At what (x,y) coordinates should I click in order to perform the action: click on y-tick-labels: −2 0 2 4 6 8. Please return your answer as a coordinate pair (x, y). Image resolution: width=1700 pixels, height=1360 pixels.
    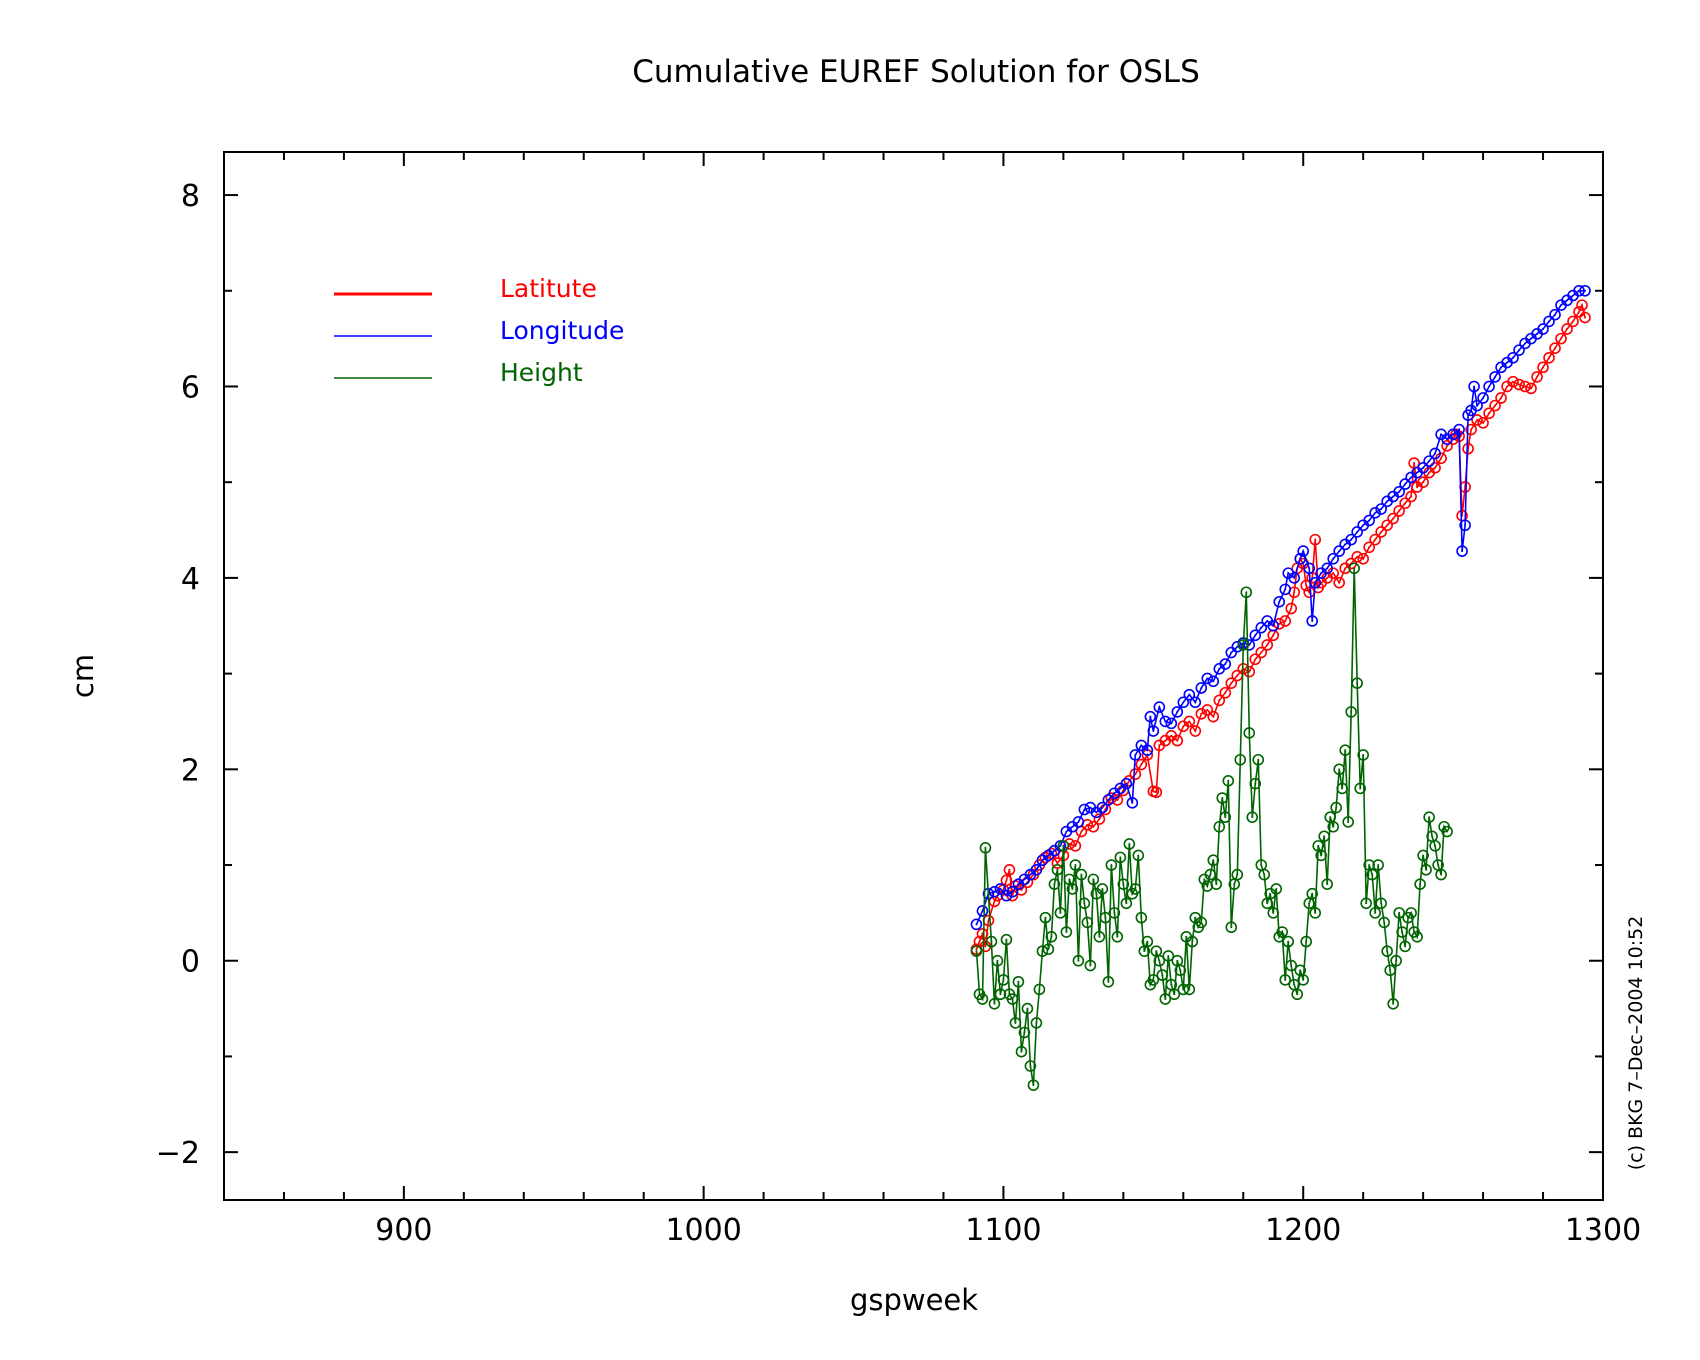
    Looking at the image, I should click on (178, 675).